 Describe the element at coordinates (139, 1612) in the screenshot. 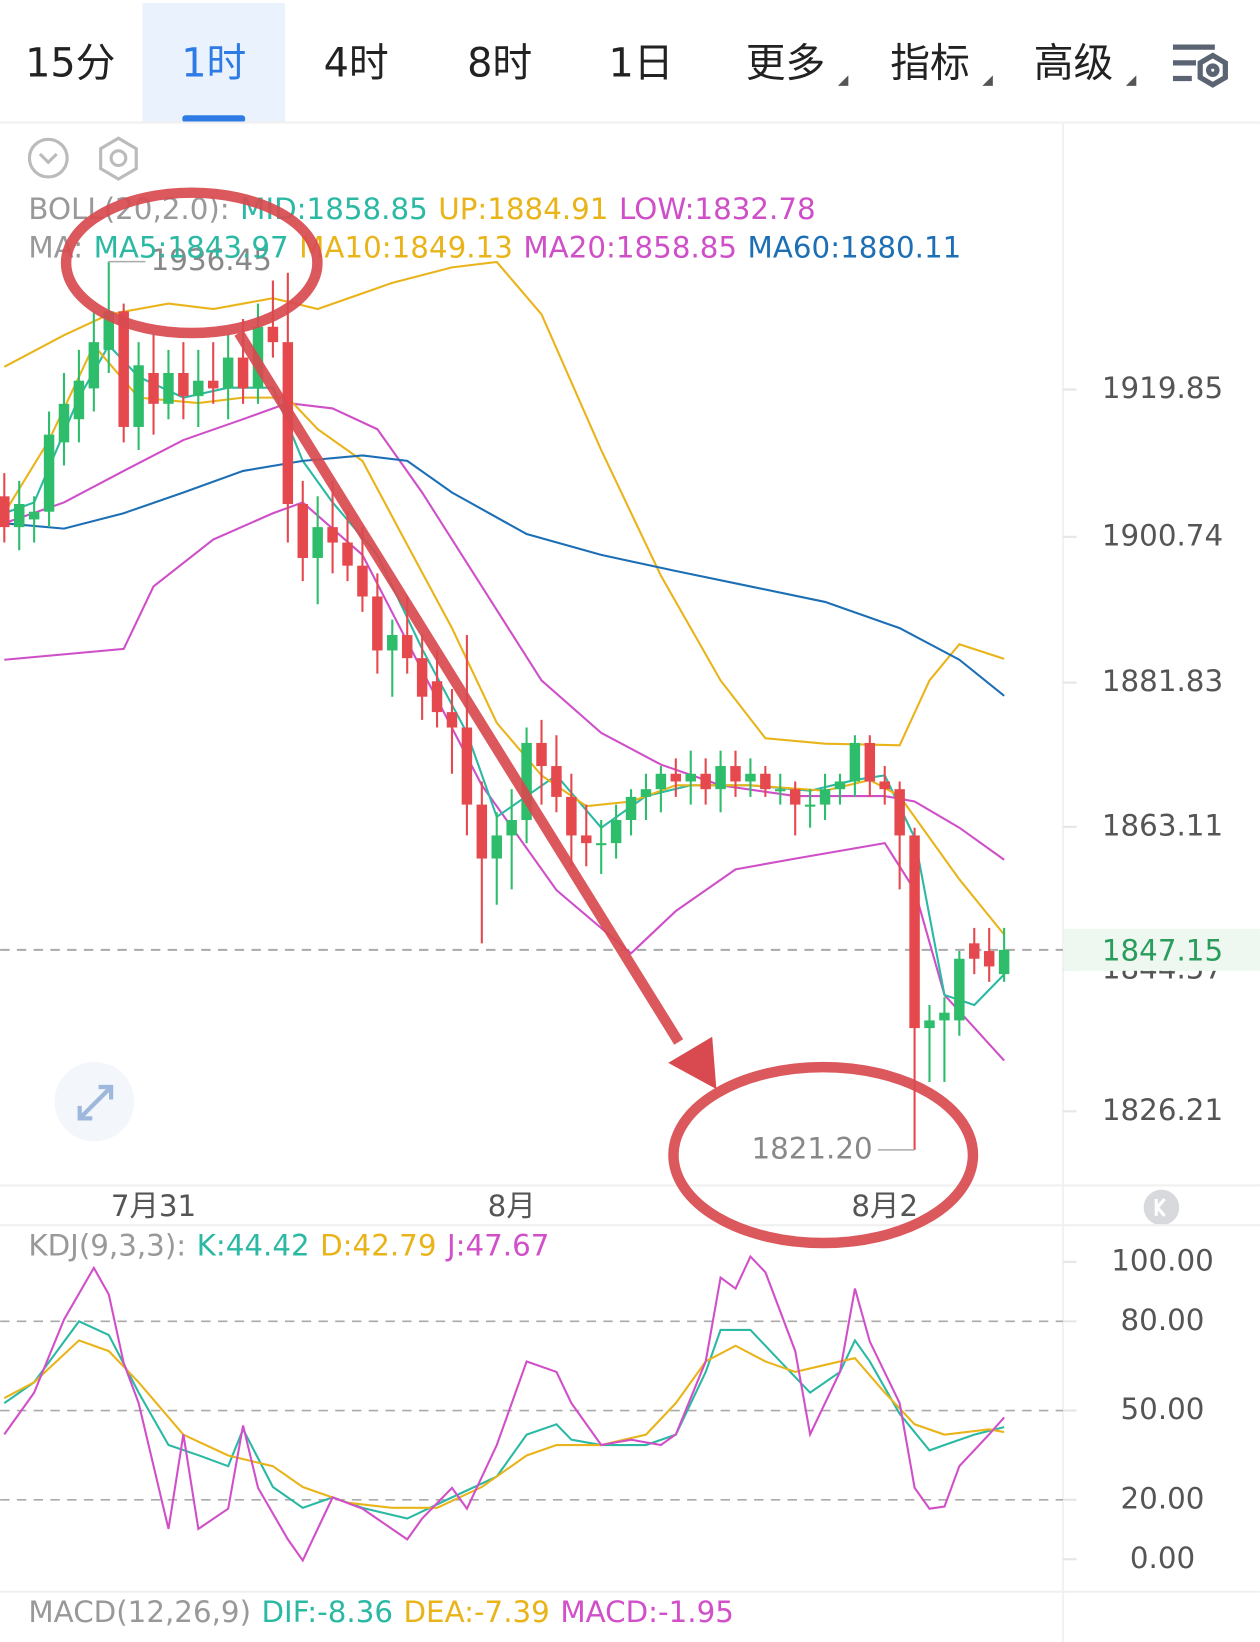

I see `legend-entry: MACD(12,26,9)` at that location.